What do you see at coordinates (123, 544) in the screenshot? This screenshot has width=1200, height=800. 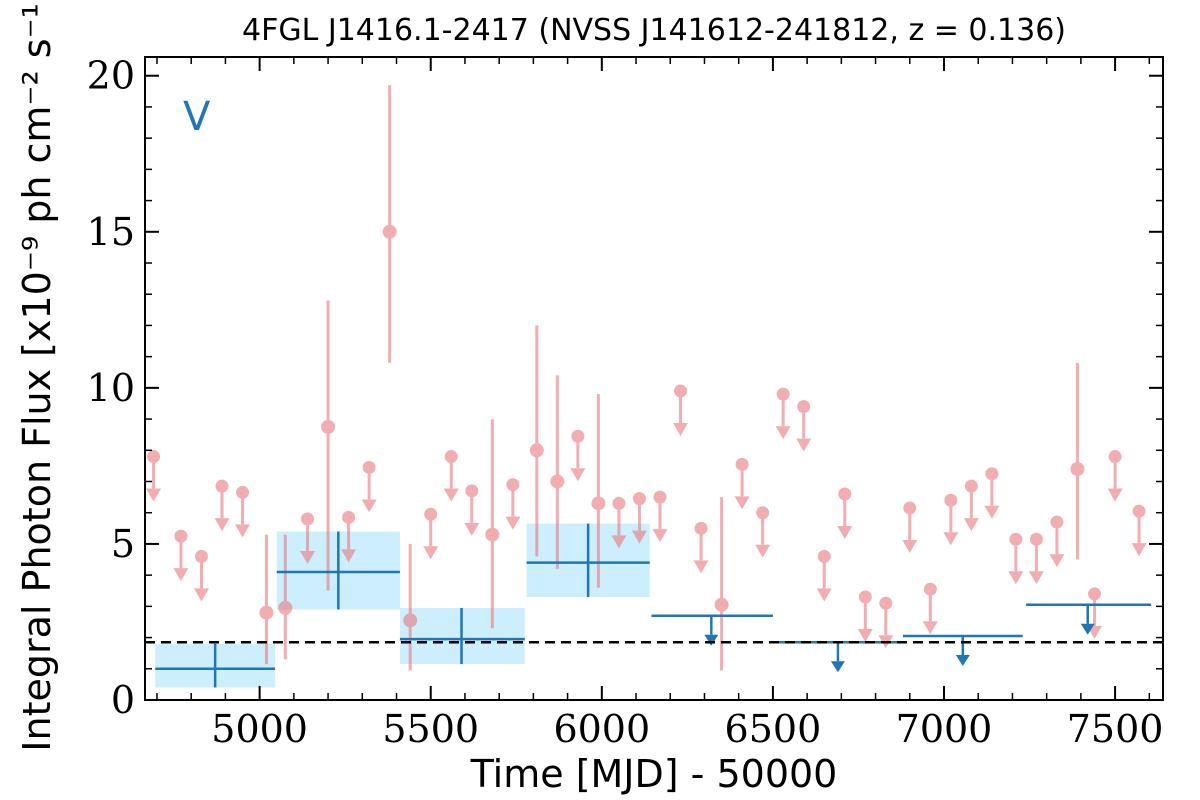 I see `y-tick-label: 5` at bounding box center [123, 544].